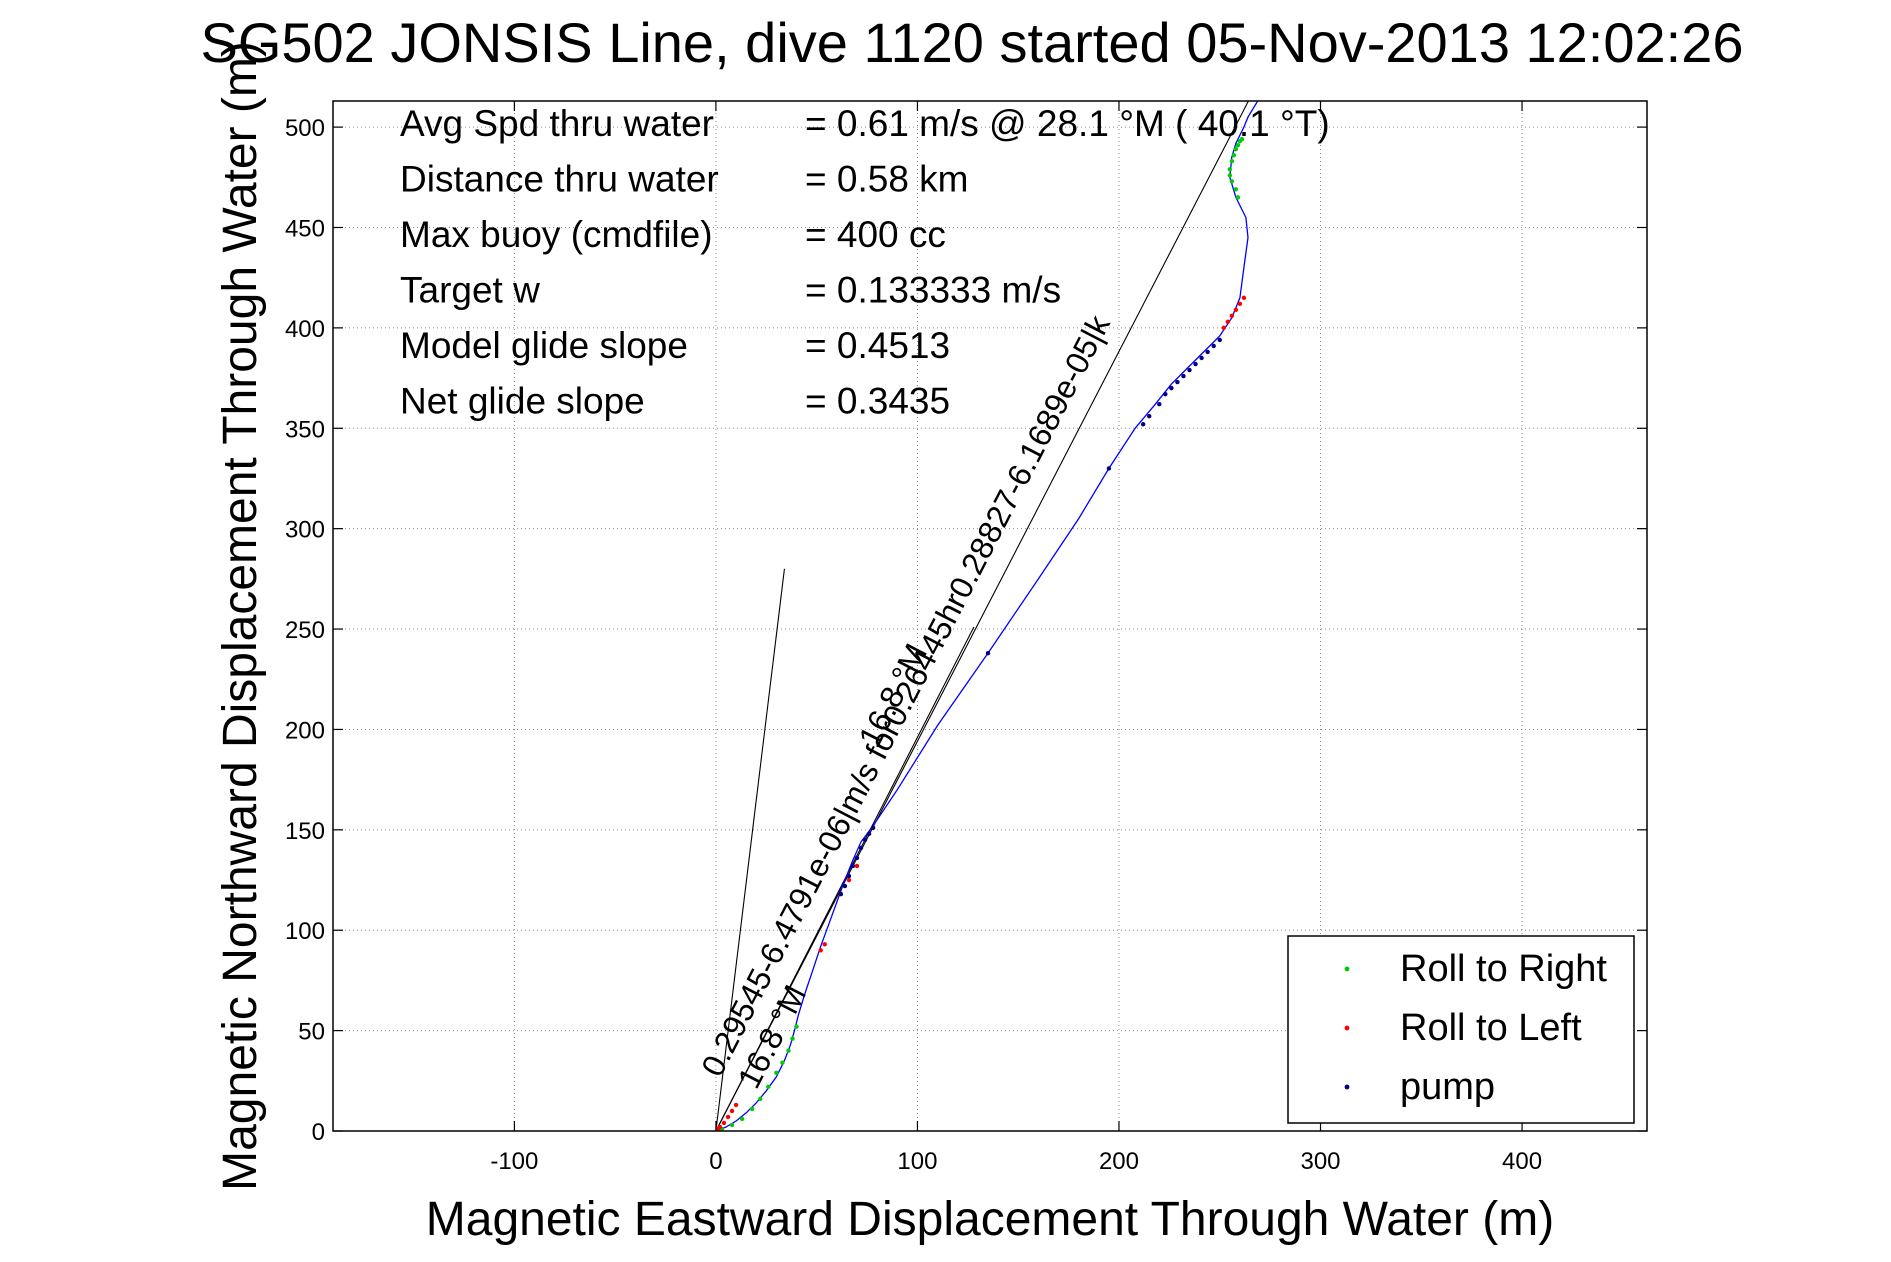  I want to click on stat-value: = 0.133333 m/s, so click(933, 290).